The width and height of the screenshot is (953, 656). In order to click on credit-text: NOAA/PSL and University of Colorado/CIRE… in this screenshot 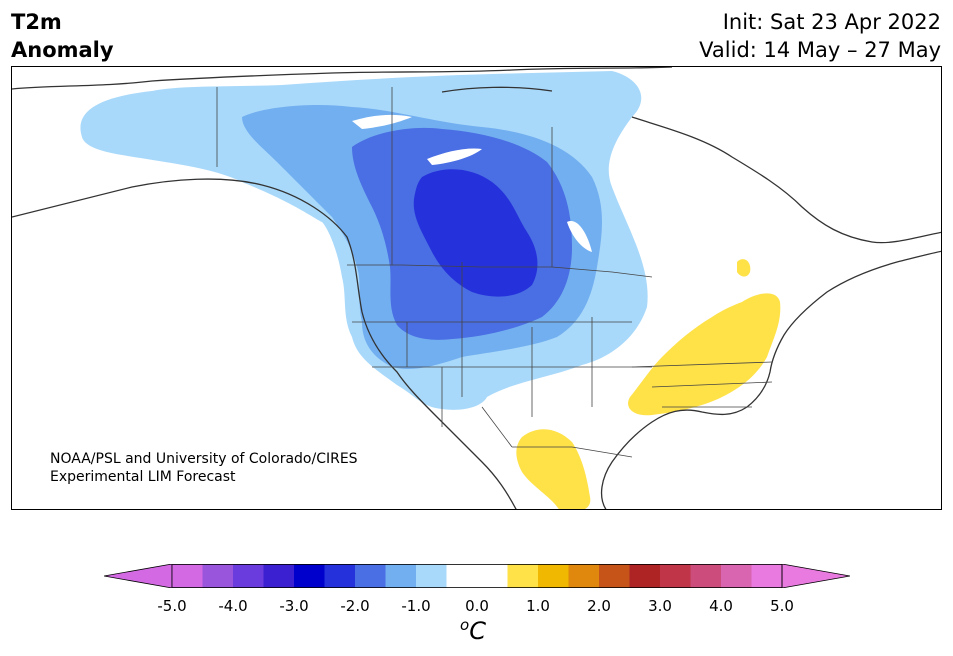, I will do `click(204, 468)`.